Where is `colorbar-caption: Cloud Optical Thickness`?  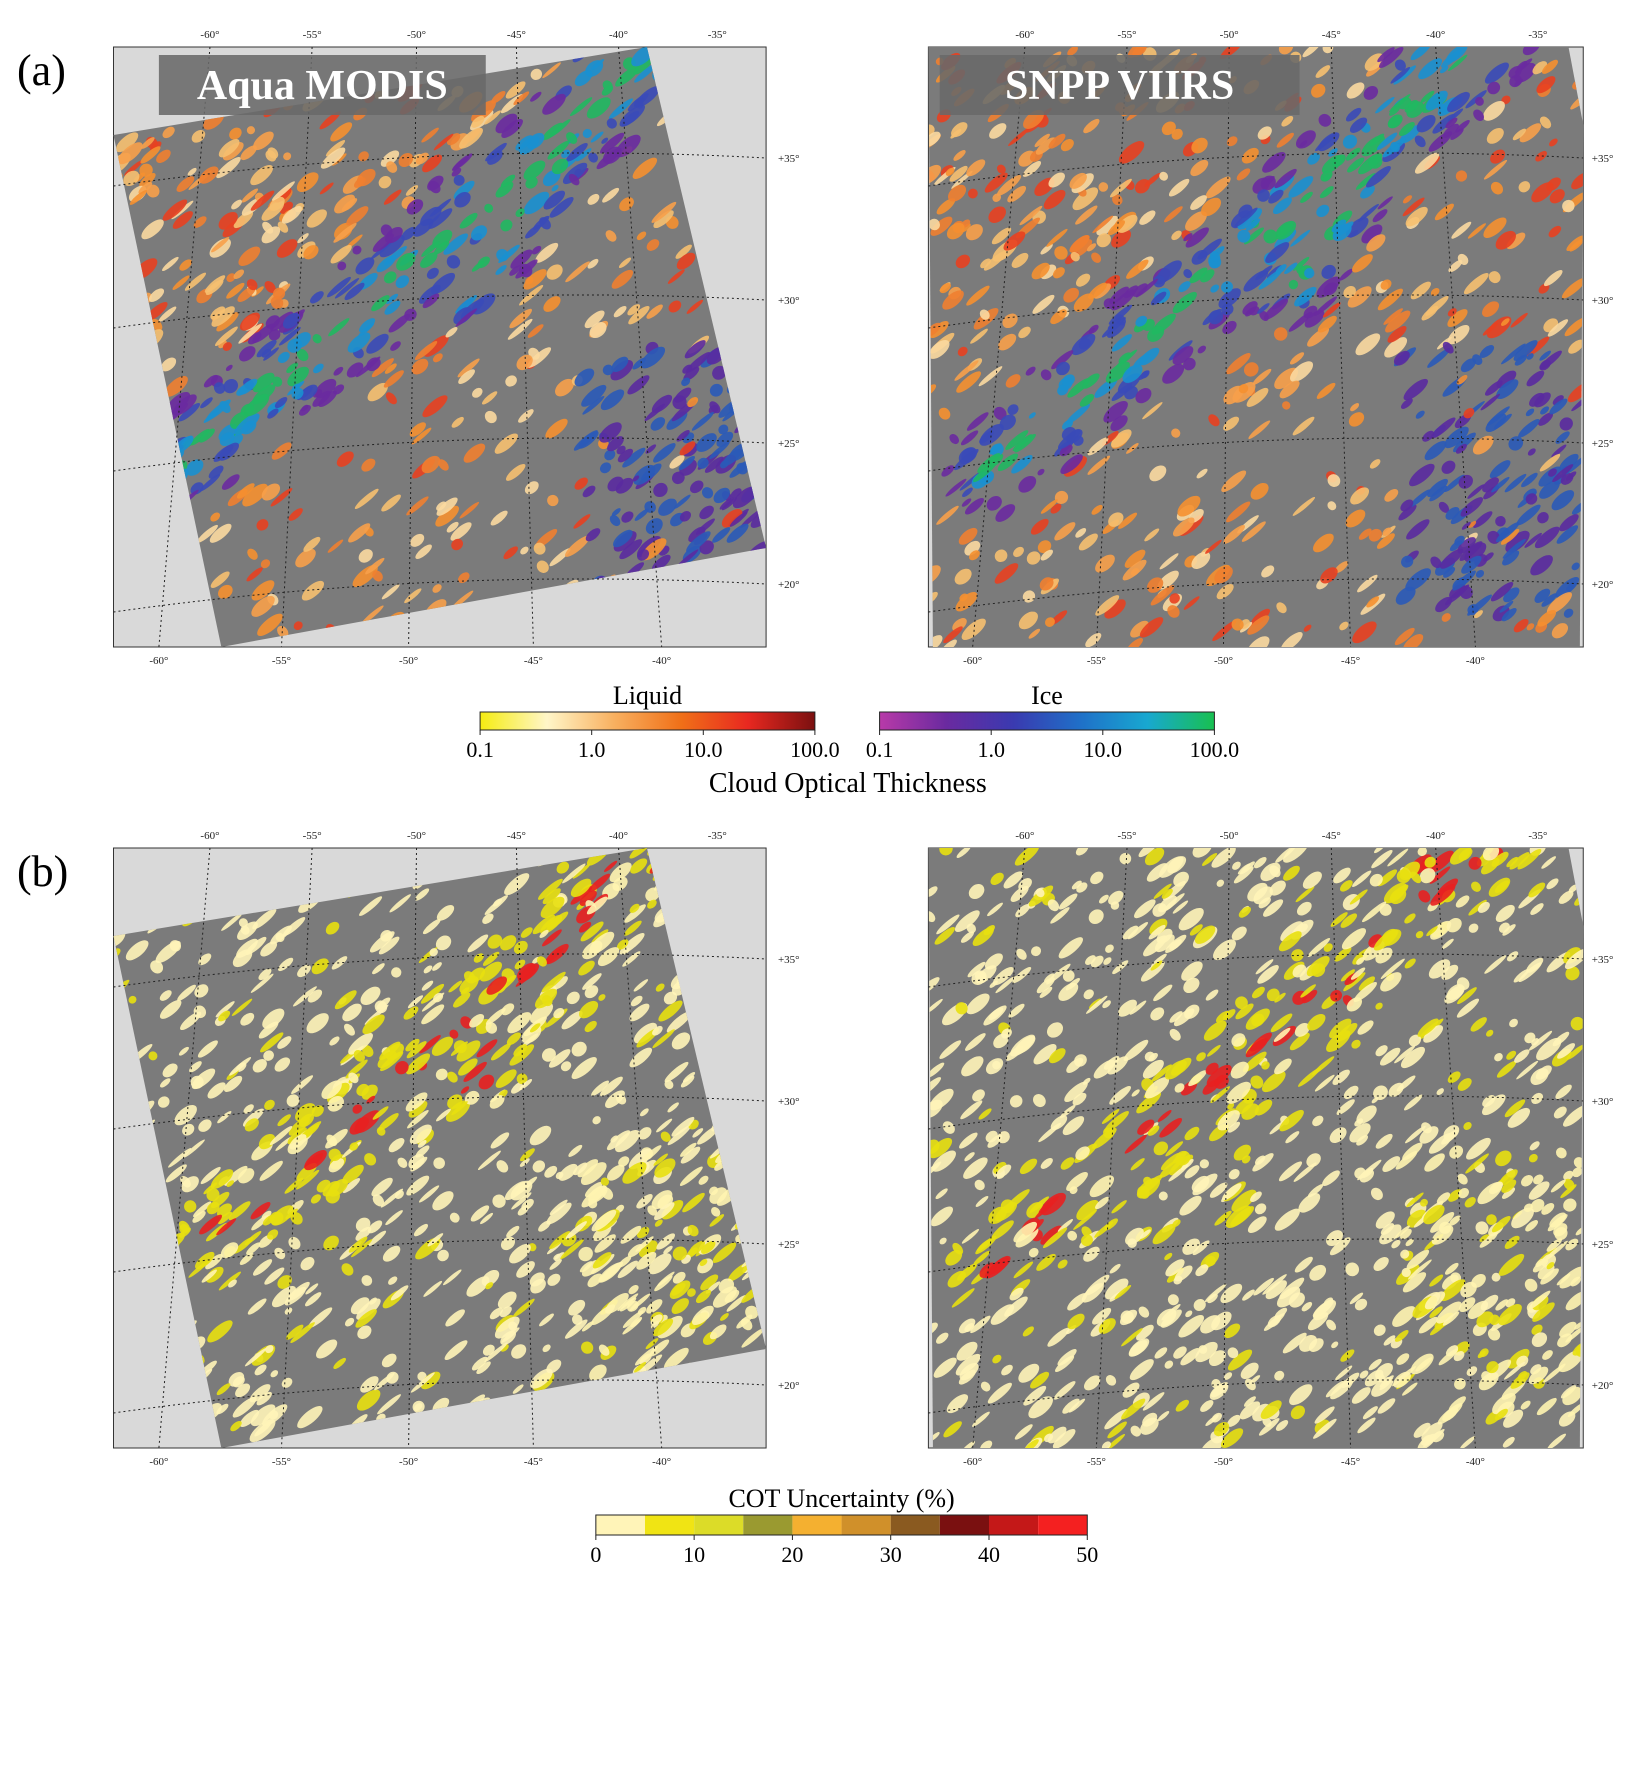 colorbar-caption: Cloud Optical Thickness is located at coordinates (848, 783).